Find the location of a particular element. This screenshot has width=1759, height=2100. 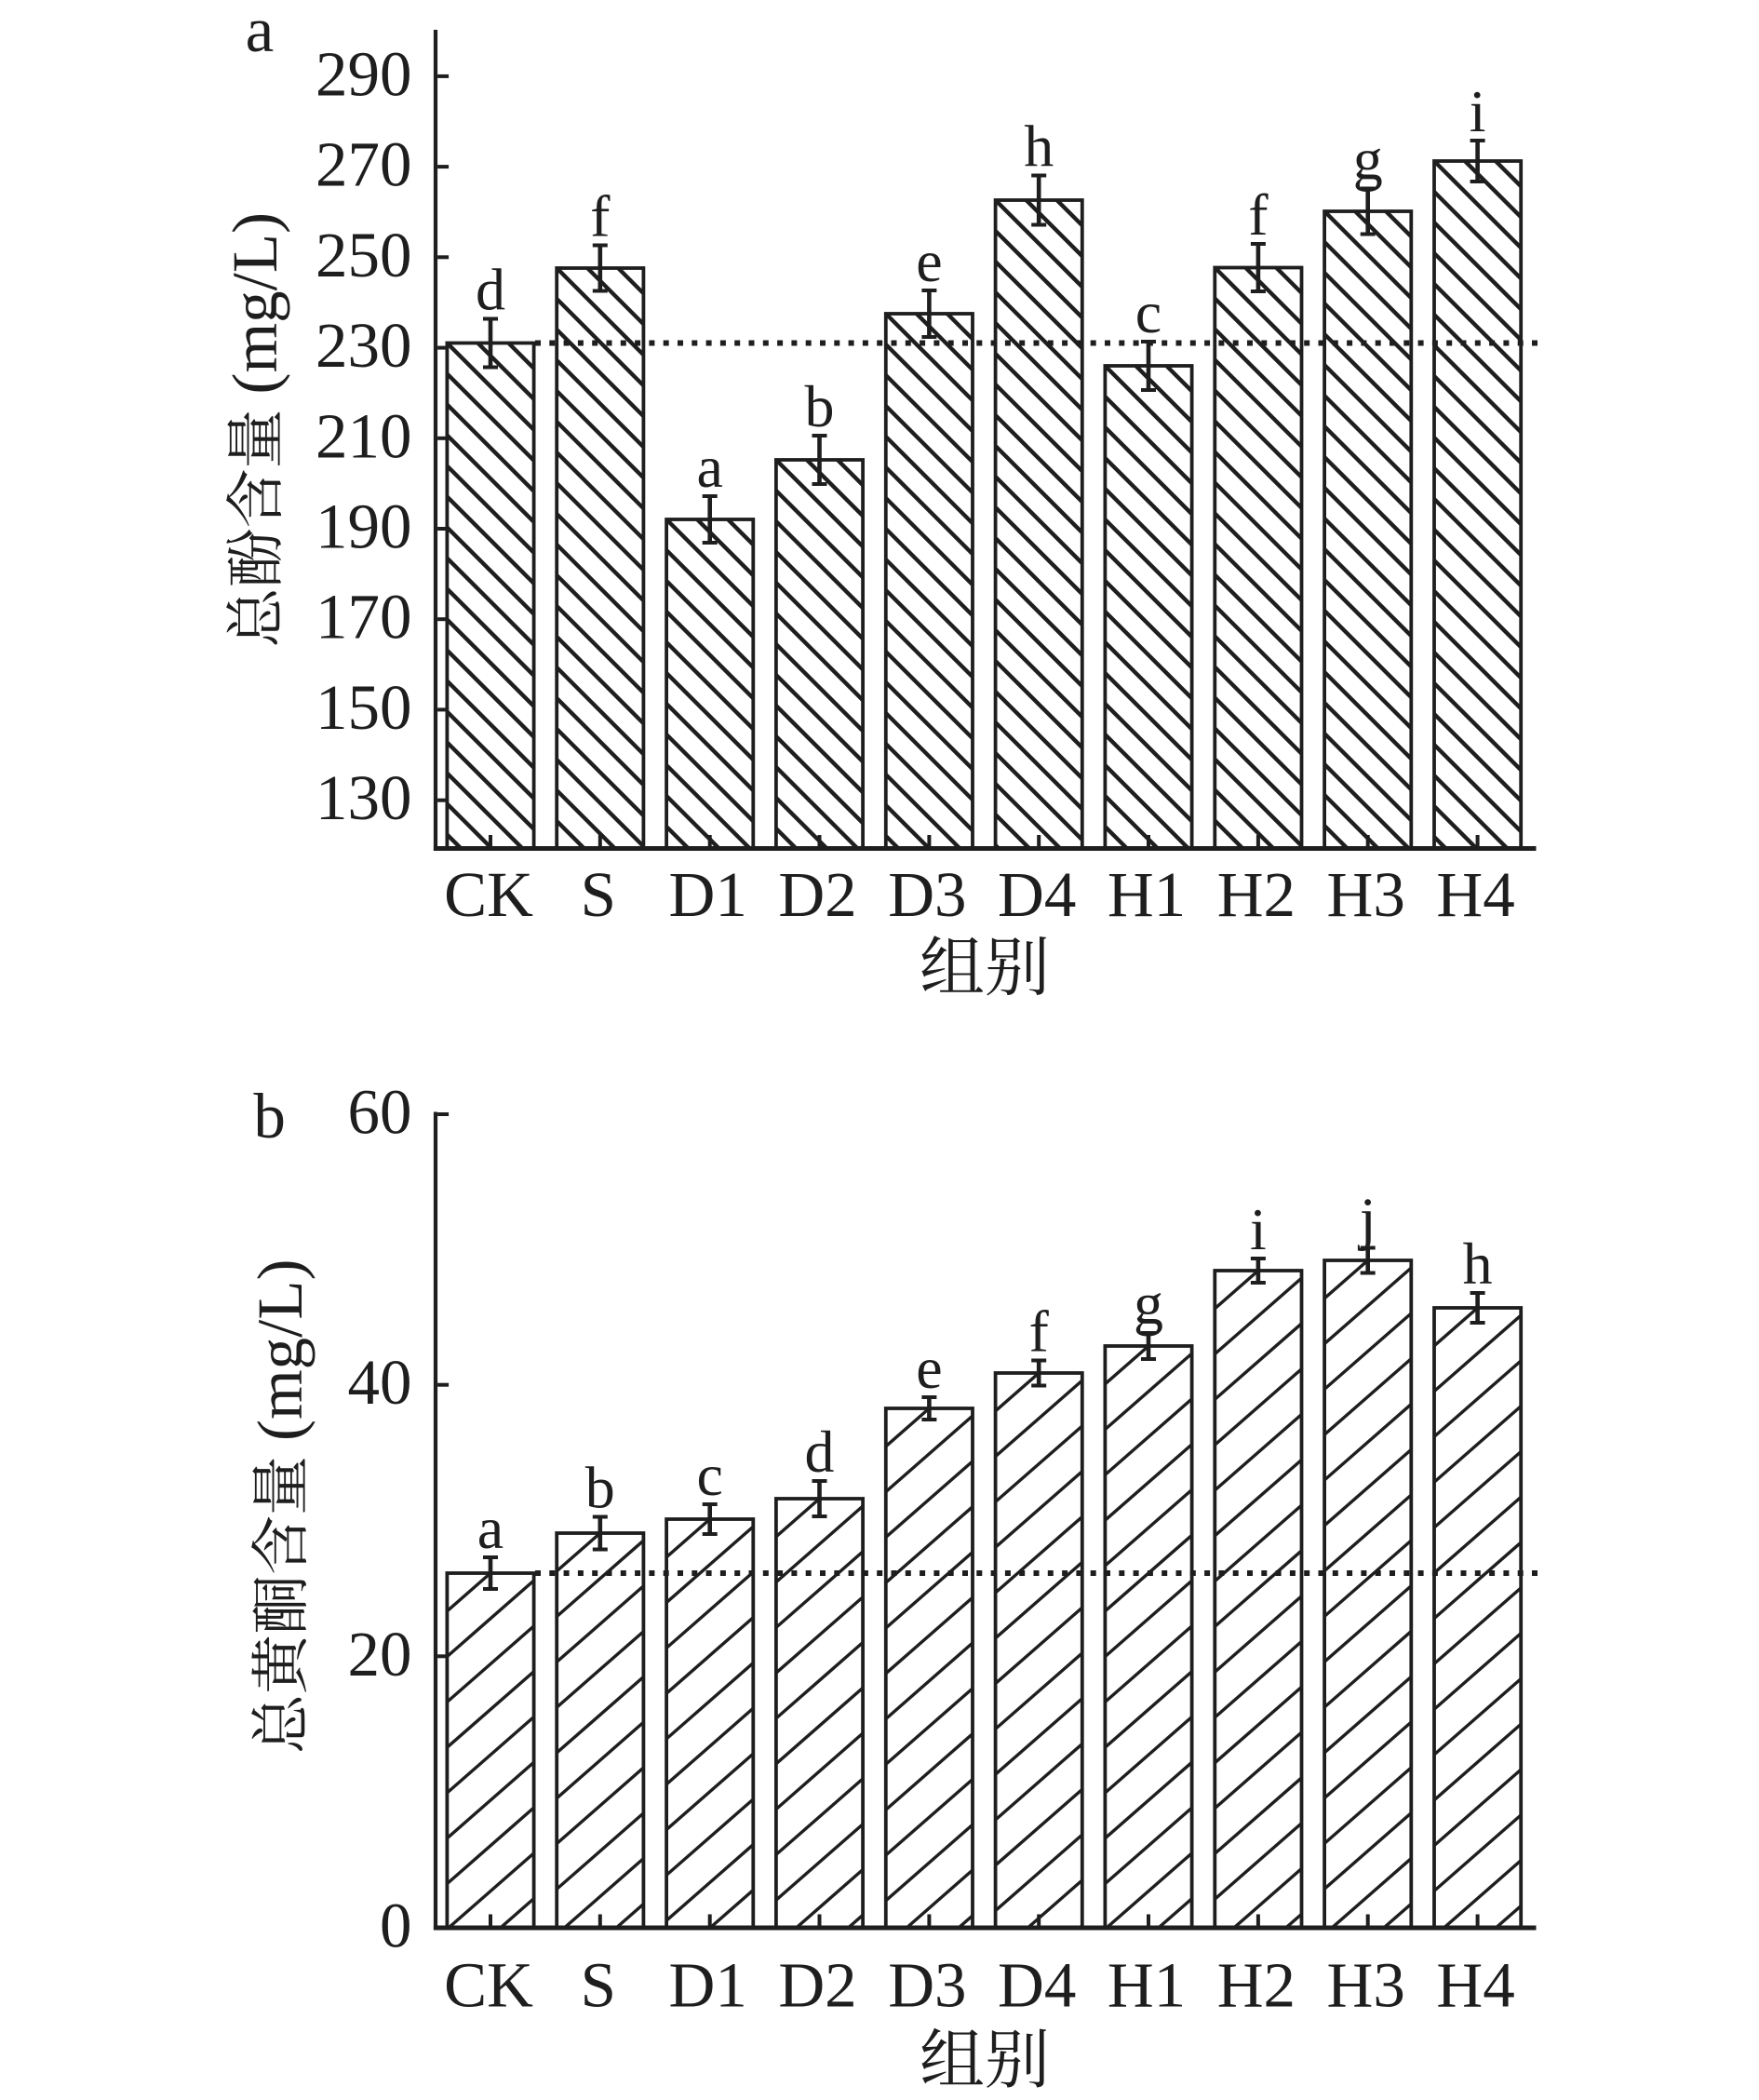

svg-text: 270 is located at coordinates (364, 164).